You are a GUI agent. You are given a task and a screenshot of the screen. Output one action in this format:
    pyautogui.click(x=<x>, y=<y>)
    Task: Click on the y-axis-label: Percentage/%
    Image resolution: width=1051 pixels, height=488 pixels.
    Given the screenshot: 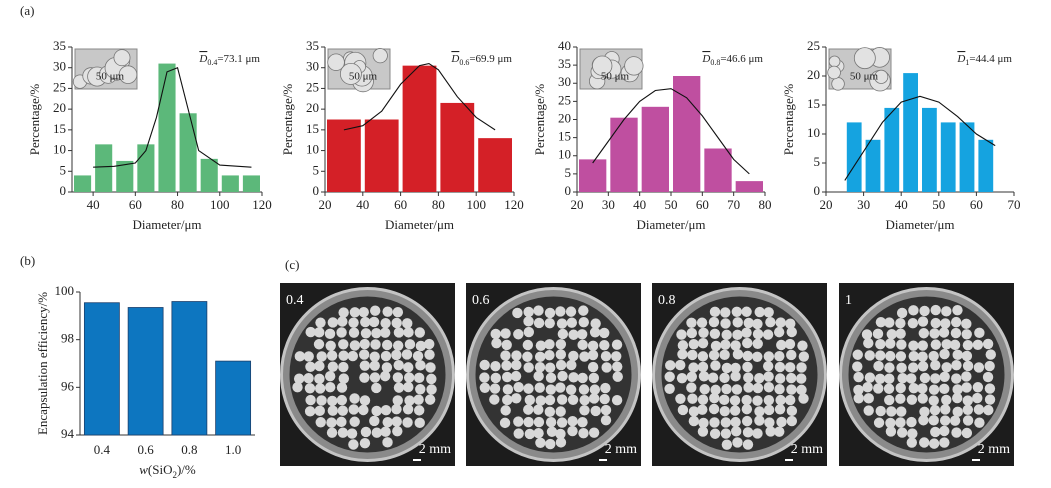 What is the action you would take?
    pyautogui.click(x=287, y=120)
    